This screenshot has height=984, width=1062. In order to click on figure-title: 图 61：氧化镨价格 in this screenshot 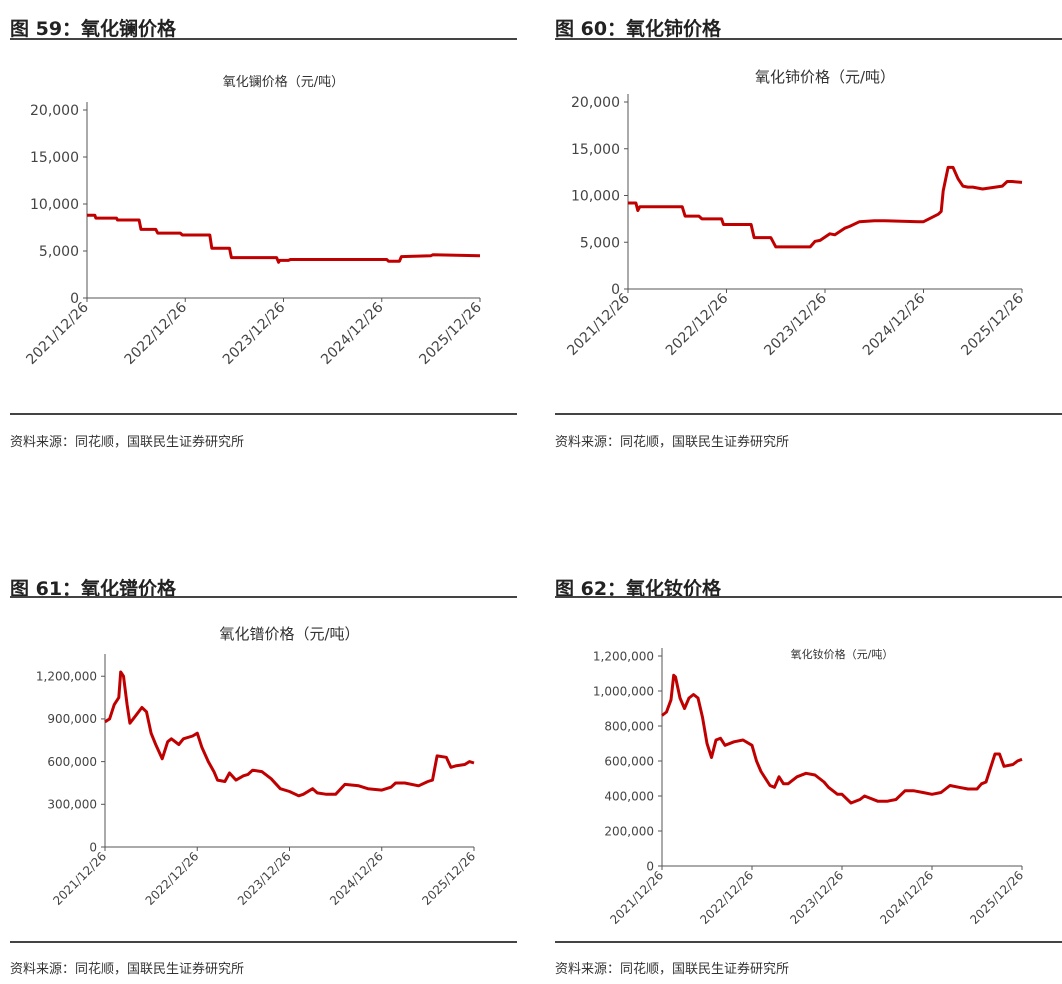, I will do `click(93, 589)`.